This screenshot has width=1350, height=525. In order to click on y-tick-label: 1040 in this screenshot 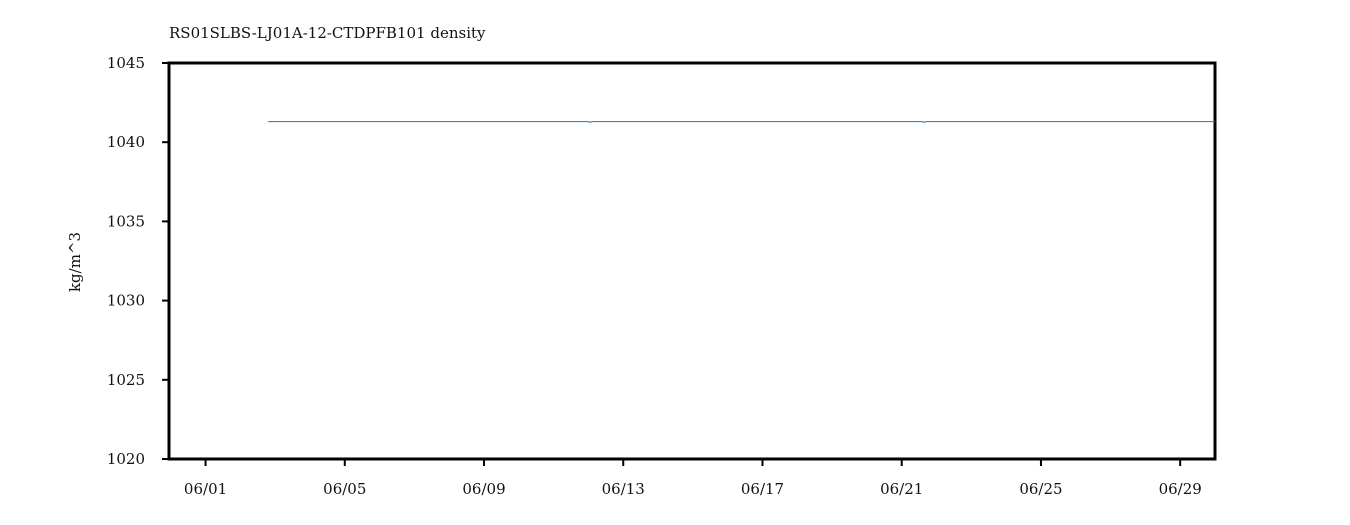, I will do `click(126, 142)`.